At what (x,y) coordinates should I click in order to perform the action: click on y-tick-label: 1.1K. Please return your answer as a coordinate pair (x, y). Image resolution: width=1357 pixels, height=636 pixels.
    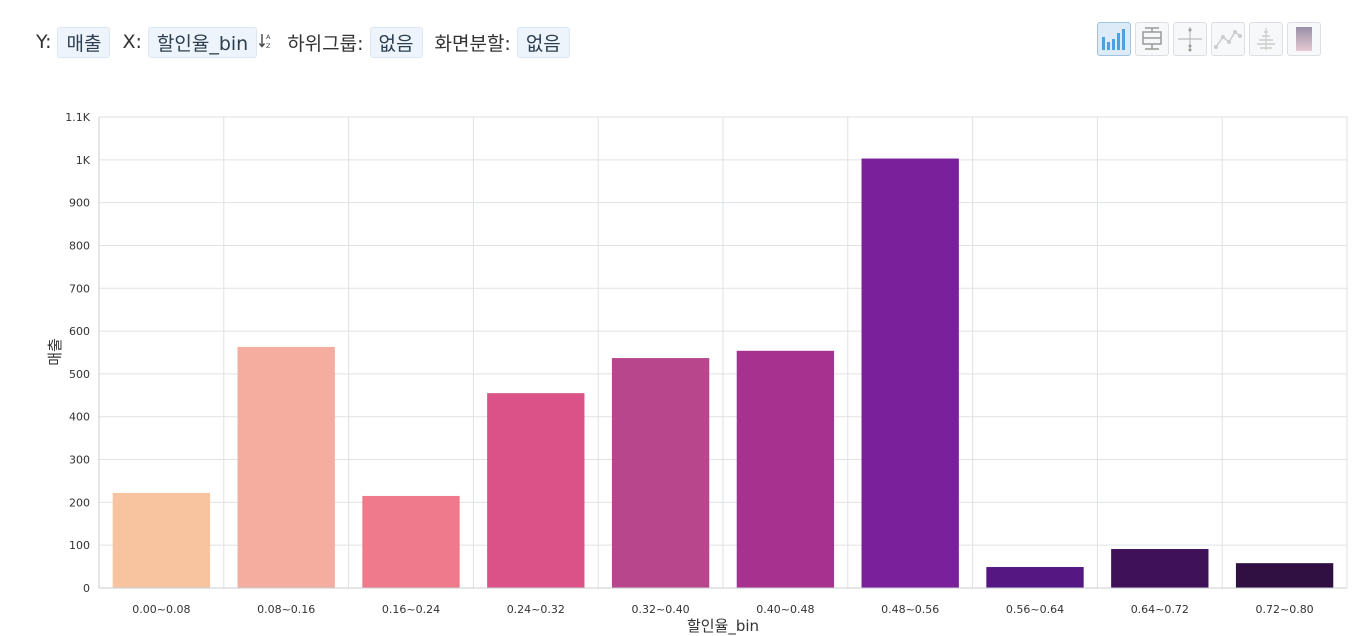
    Looking at the image, I should click on (77, 117).